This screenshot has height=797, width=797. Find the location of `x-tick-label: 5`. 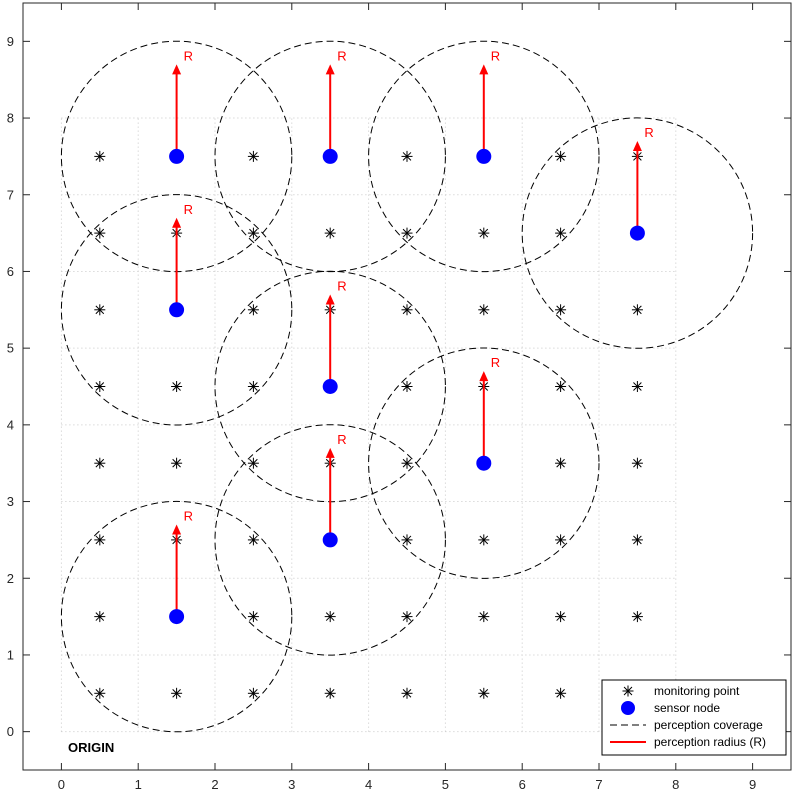

x-tick-label: 5 is located at coordinates (445, 784).